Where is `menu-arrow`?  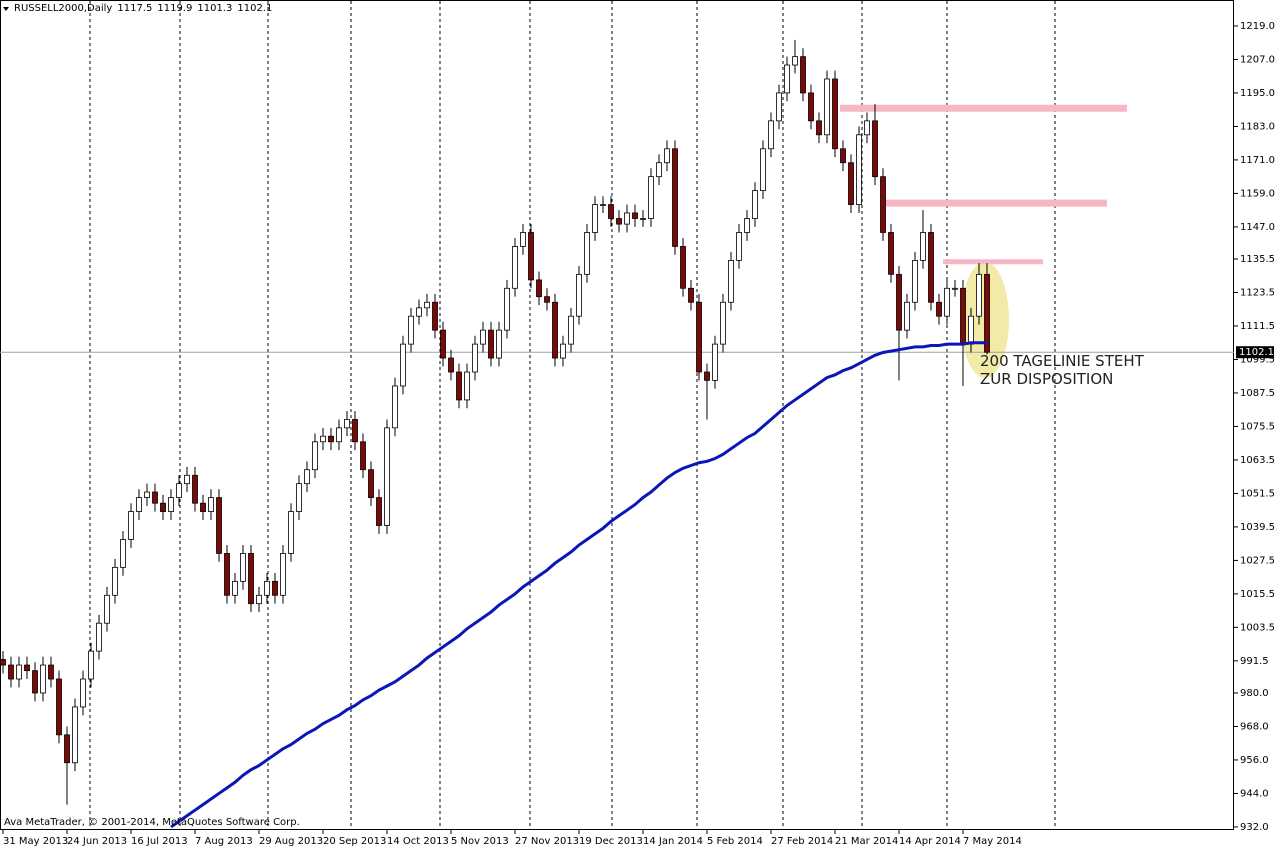 menu-arrow is located at coordinates (6, 9).